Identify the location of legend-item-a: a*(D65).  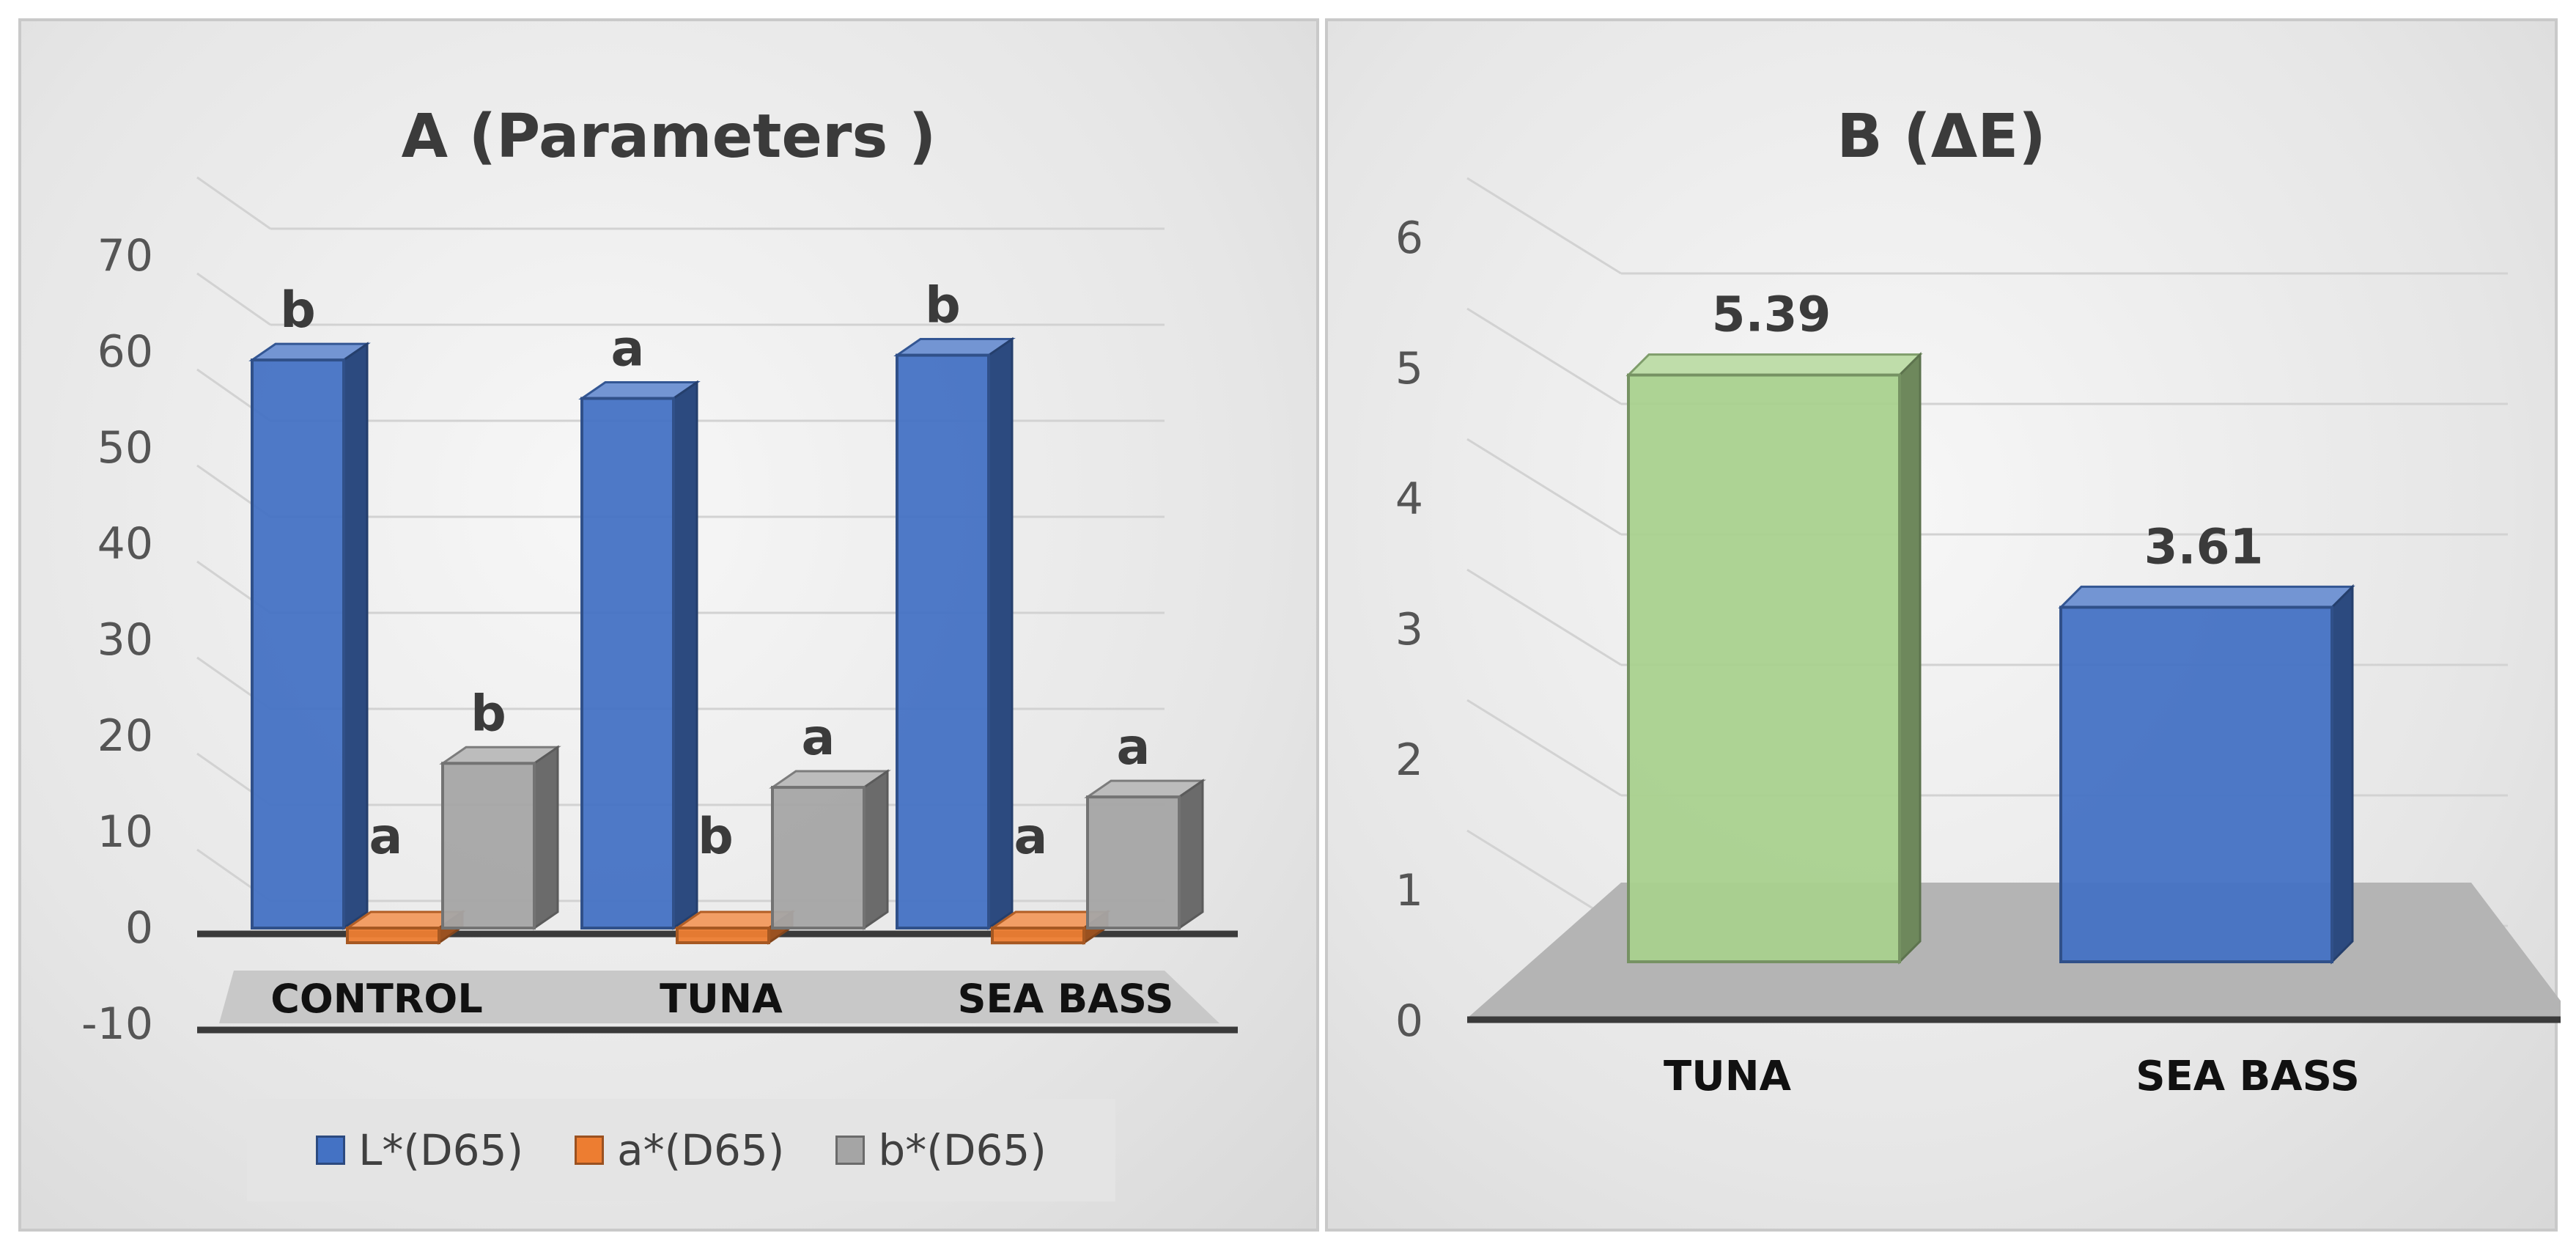
(679, 1150).